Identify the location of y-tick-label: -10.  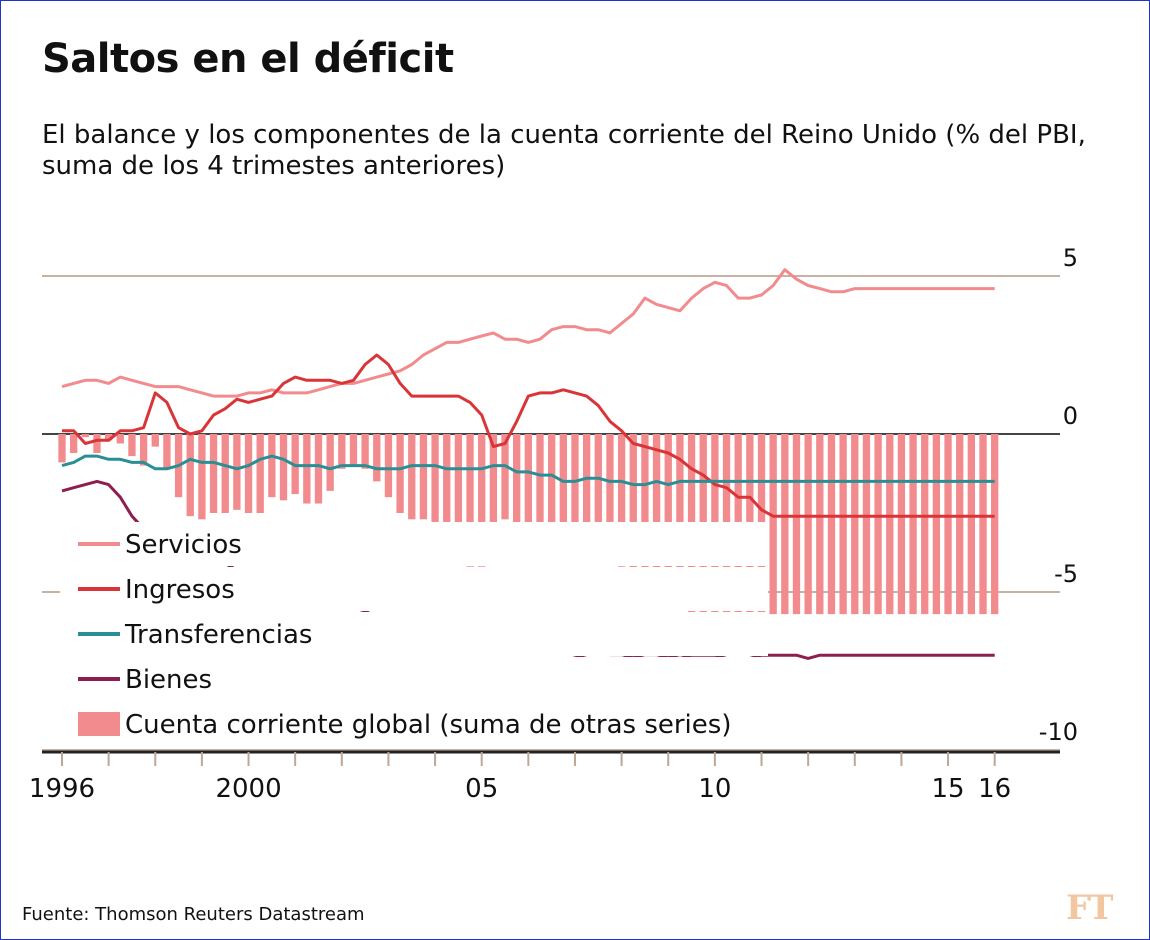
(1058, 732).